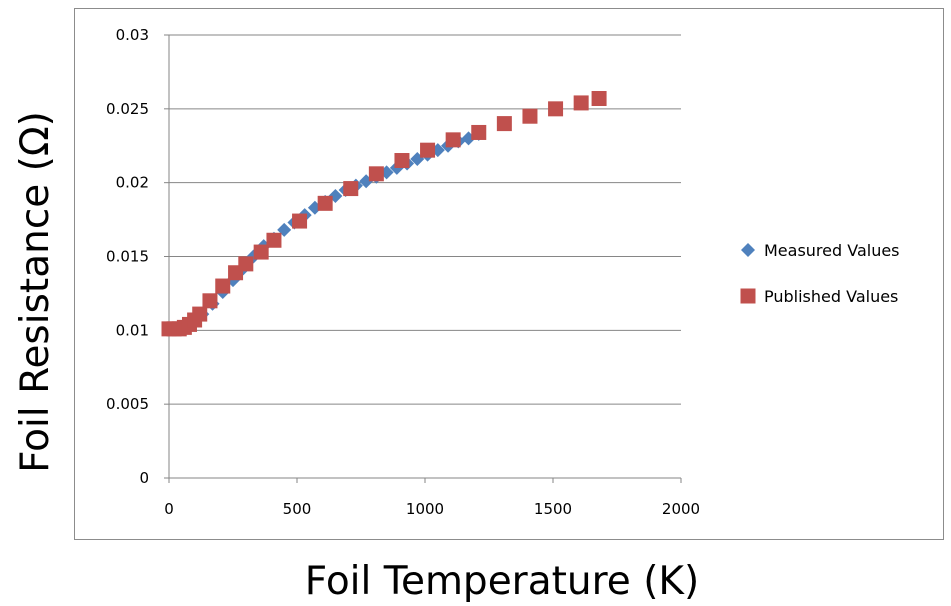  I want to click on y-tick-labels: 0 0.005 0.01 0.015 0.02 0.025 0.03, so click(127, 256).